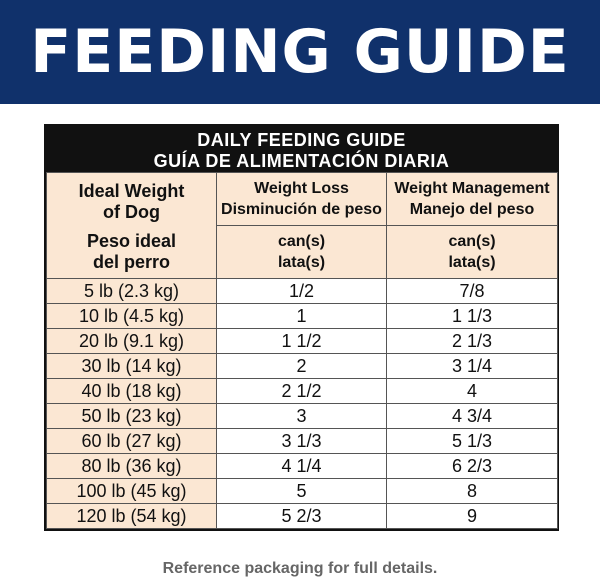  I want to click on table-row: 30 lb (14 kg) 2 3 1/4, so click(302, 366).